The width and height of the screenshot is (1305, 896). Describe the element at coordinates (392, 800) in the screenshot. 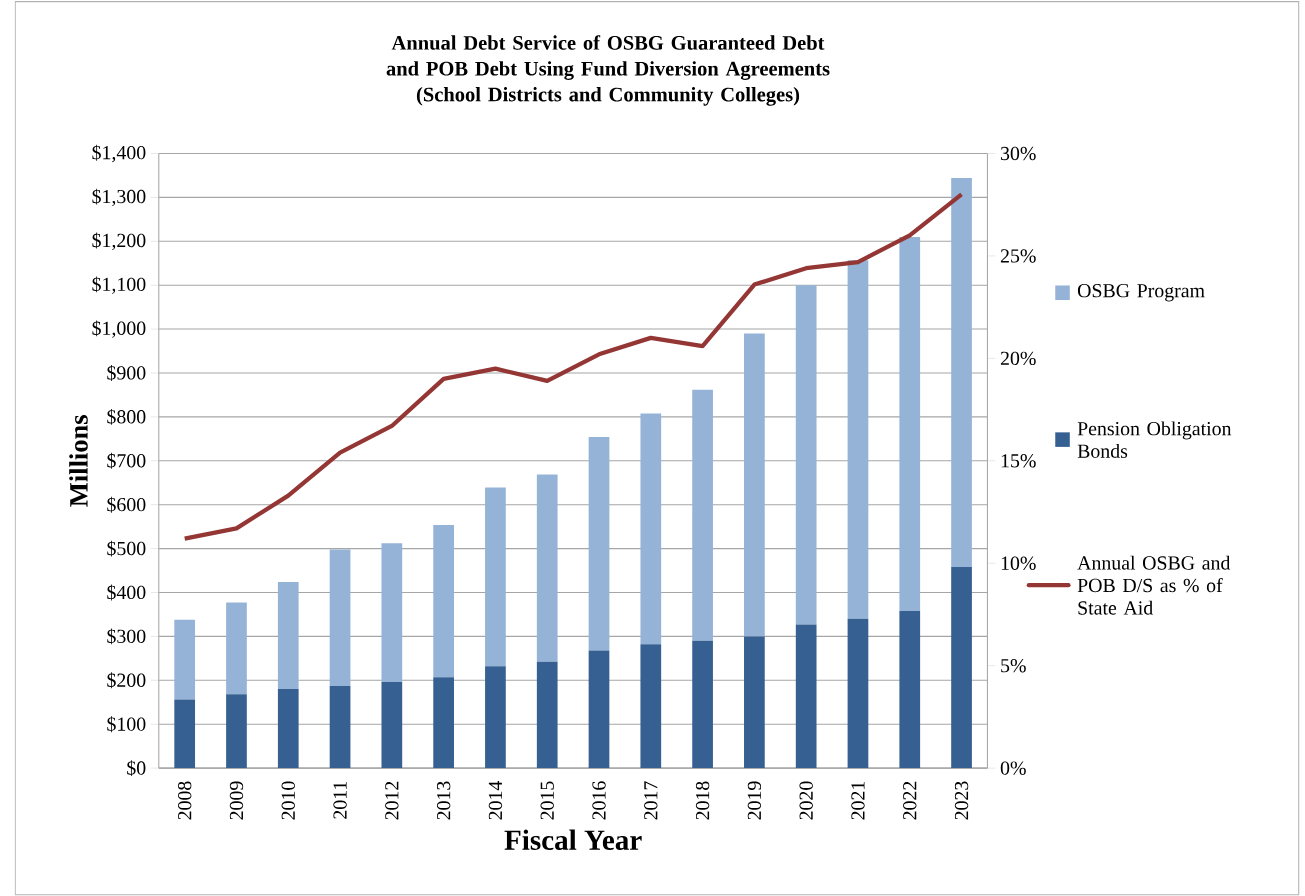

I see `x-tick-label: 2012` at that location.